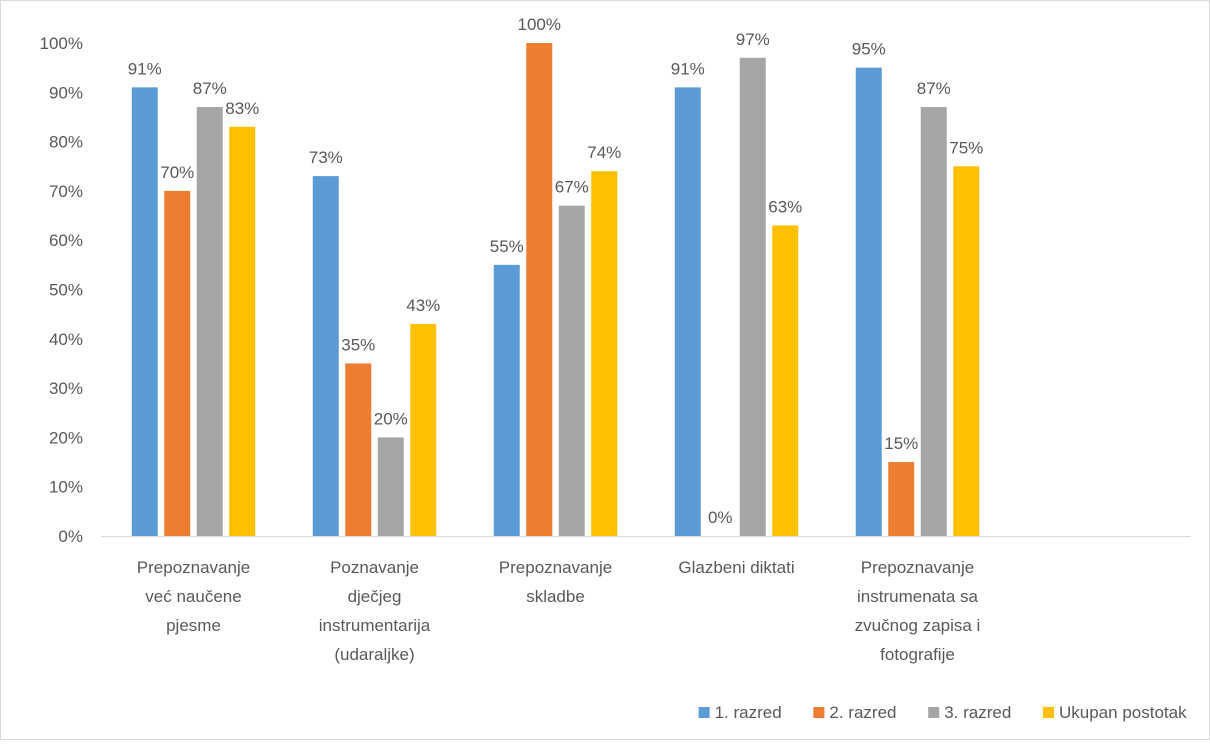  What do you see at coordinates (736, 567) in the screenshot?
I see `category-label: Glazbeni diktati` at bounding box center [736, 567].